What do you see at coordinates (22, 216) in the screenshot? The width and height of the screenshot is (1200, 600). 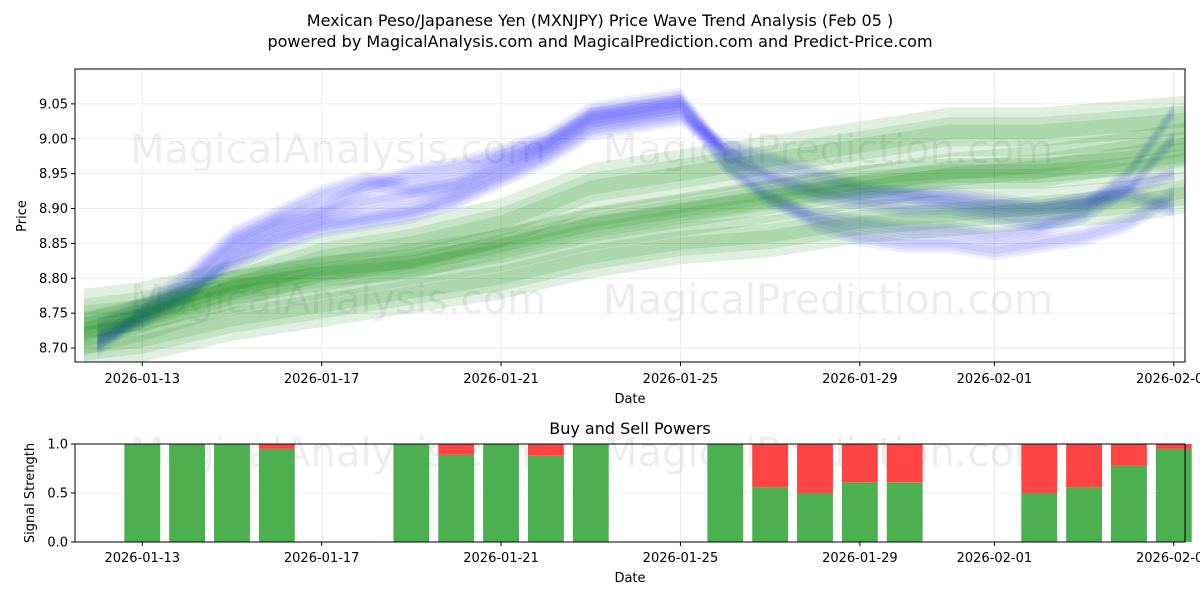 I see `price-y-label: Price` at bounding box center [22, 216].